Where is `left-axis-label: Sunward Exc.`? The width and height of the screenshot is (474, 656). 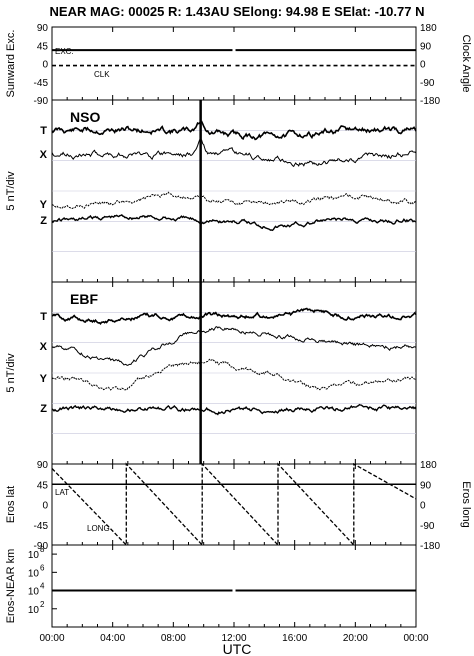 left-axis-label: Sunward Exc. is located at coordinates (11, 64).